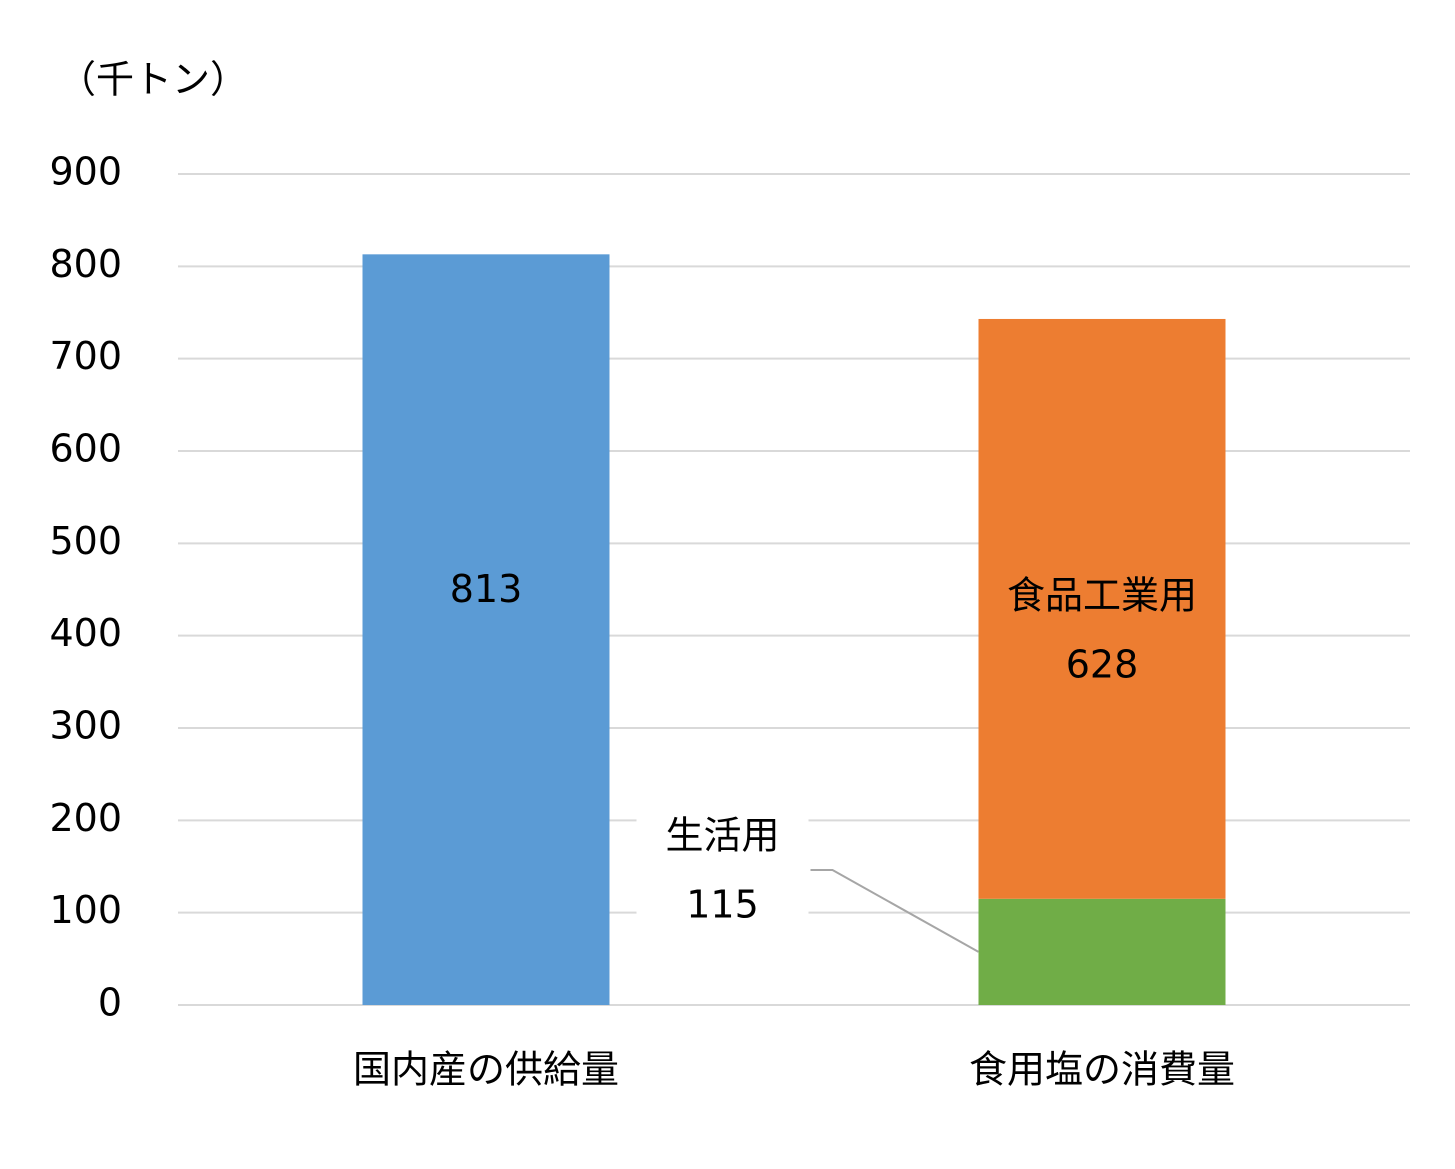 This screenshot has width=1455, height=1169. What do you see at coordinates (722, 870) in the screenshot?
I see `label-background` at bounding box center [722, 870].